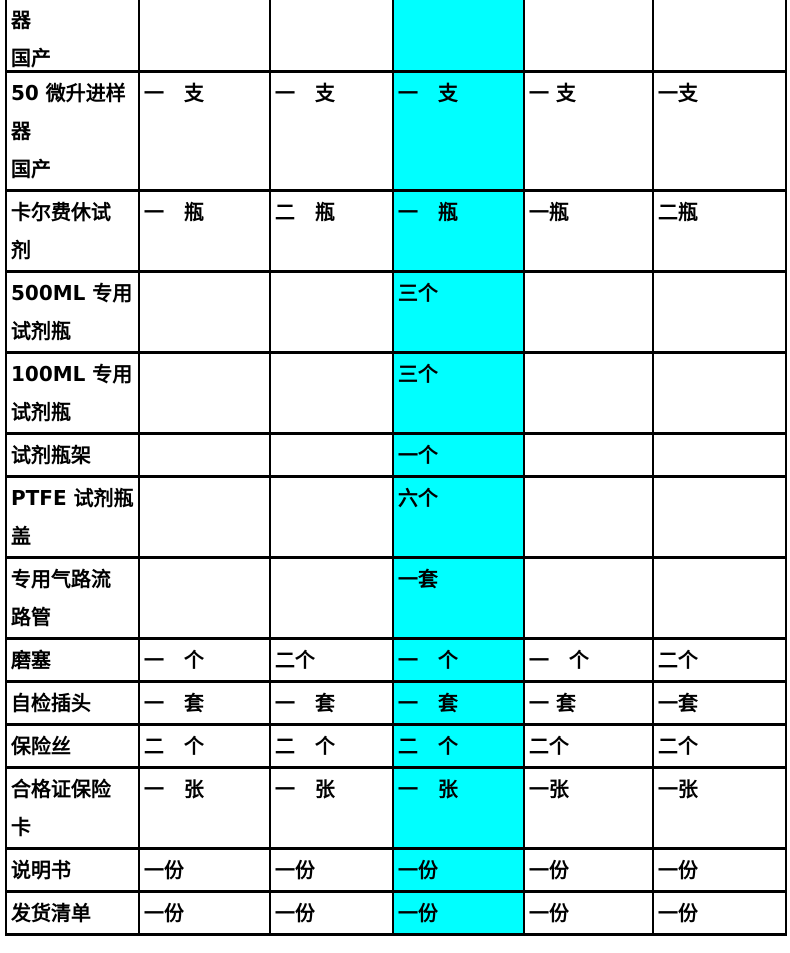  What do you see at coordinates (719, 131) in the screenshot?
I see `quantity-cell: 一支` at bounding box center [719, 131].